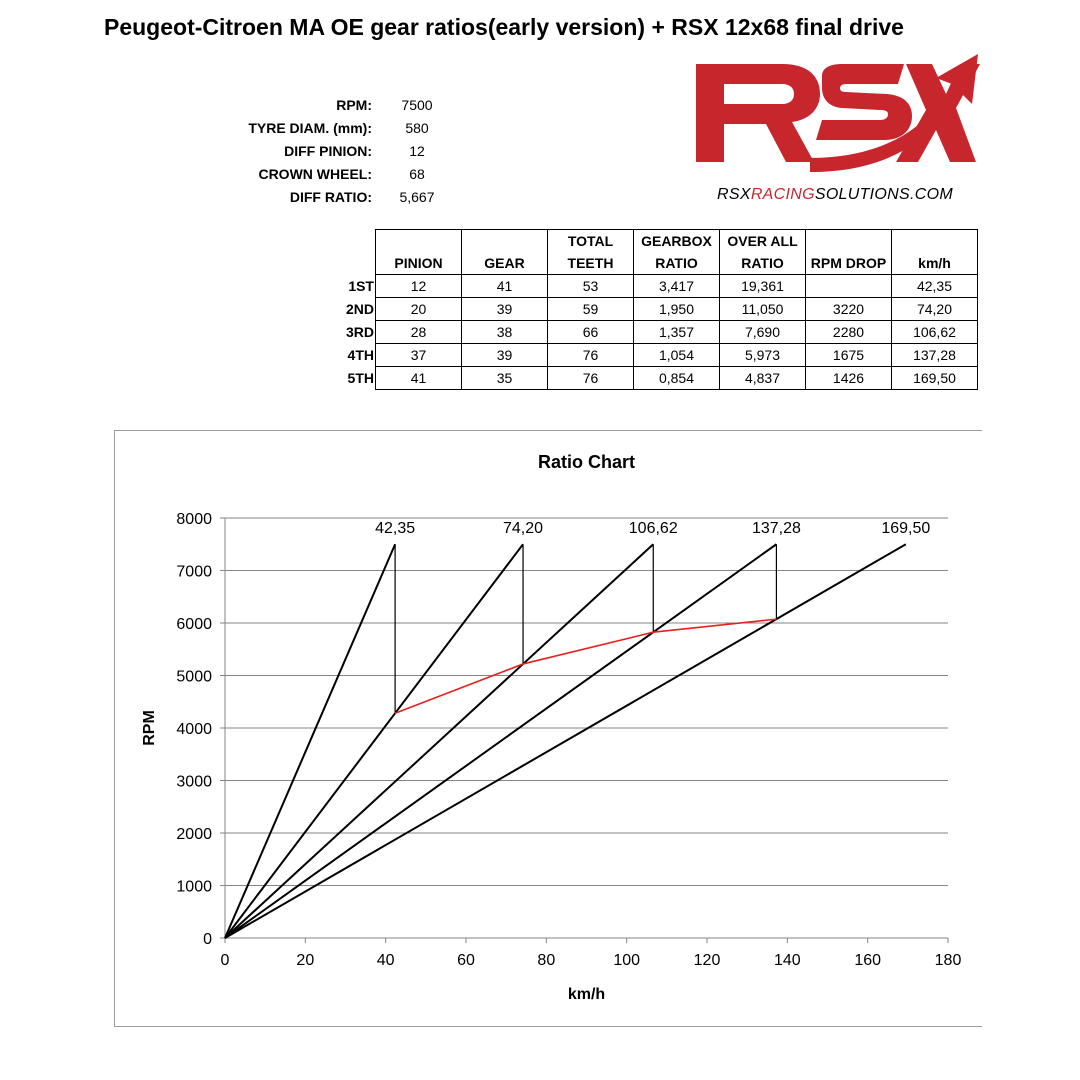  Describe the element at coordinates (883, 194) in the screenshot. I see `logo-url-part: SOLUTIONS.COM` at that location.